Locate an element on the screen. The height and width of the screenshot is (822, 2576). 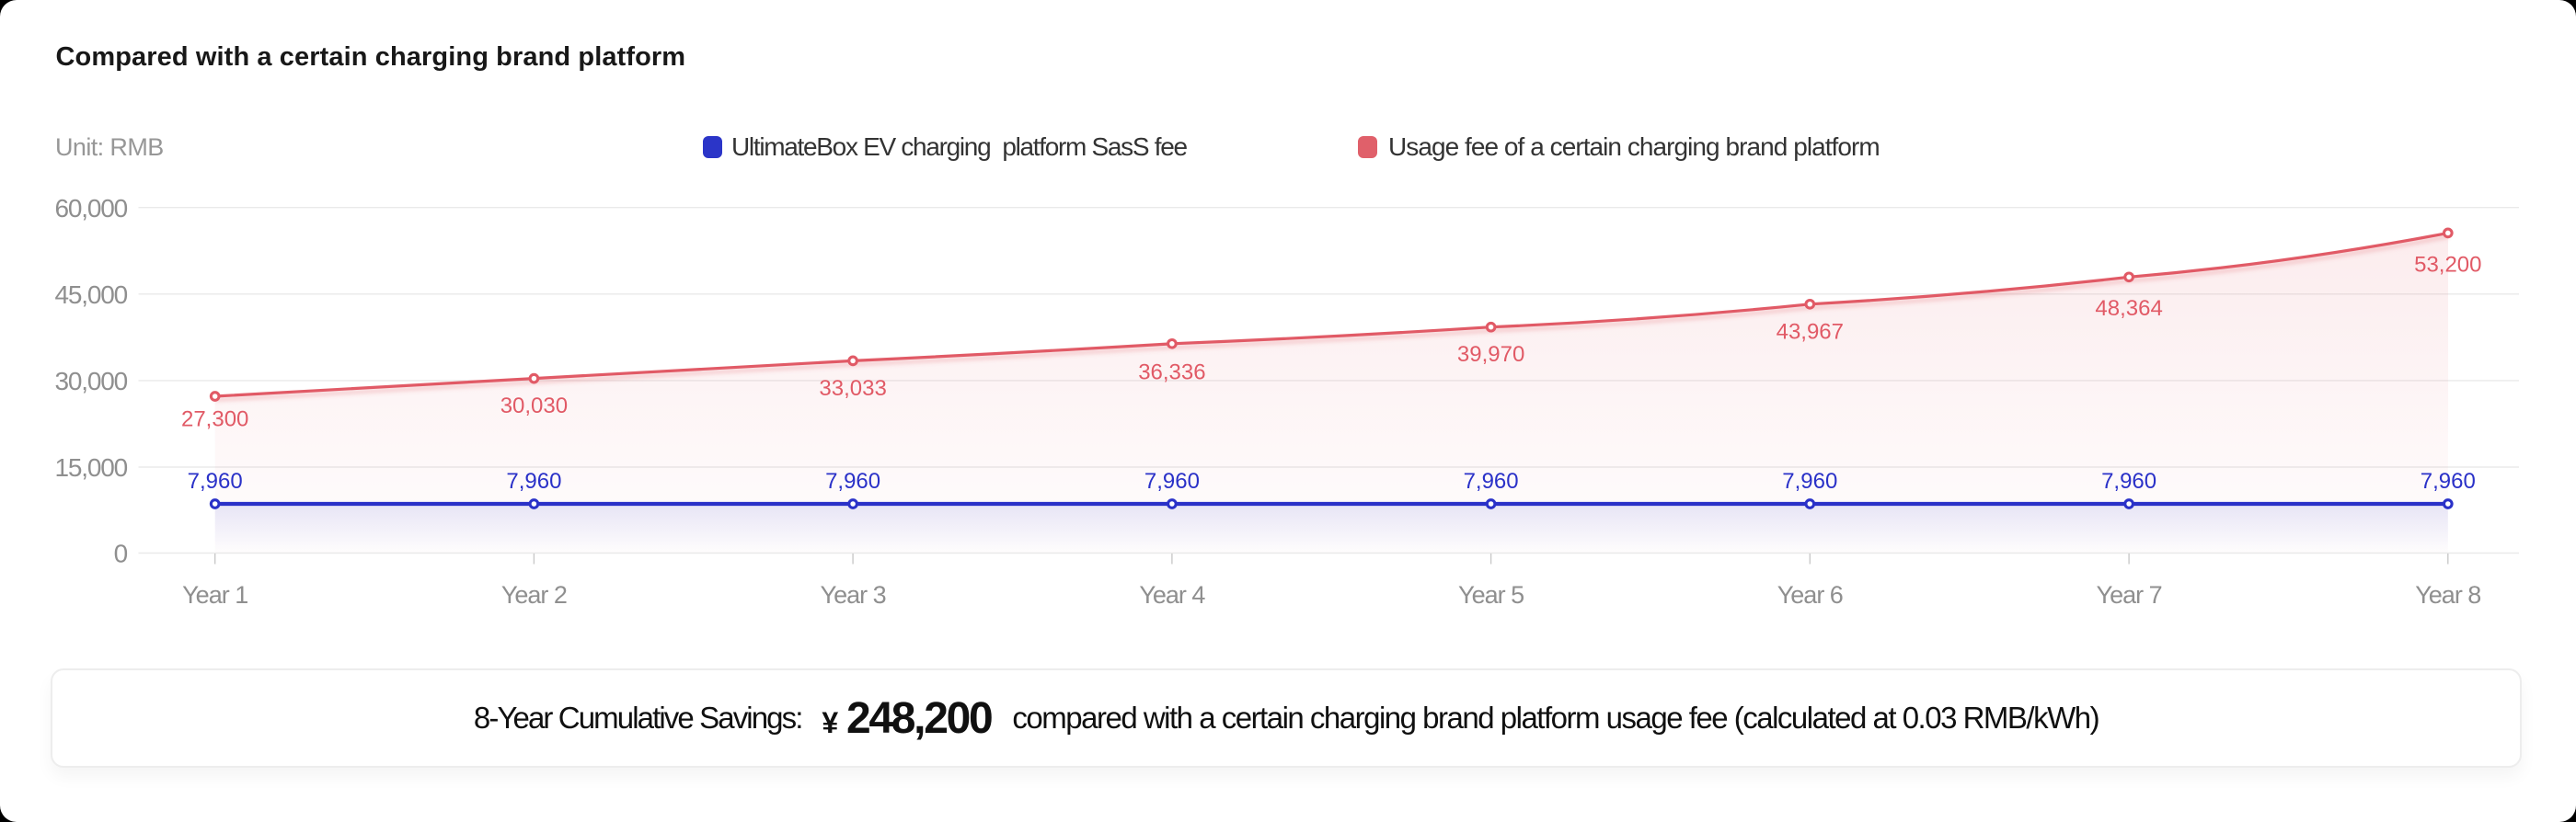
svg-text: Year 1 is located at coordinates (214, 595).